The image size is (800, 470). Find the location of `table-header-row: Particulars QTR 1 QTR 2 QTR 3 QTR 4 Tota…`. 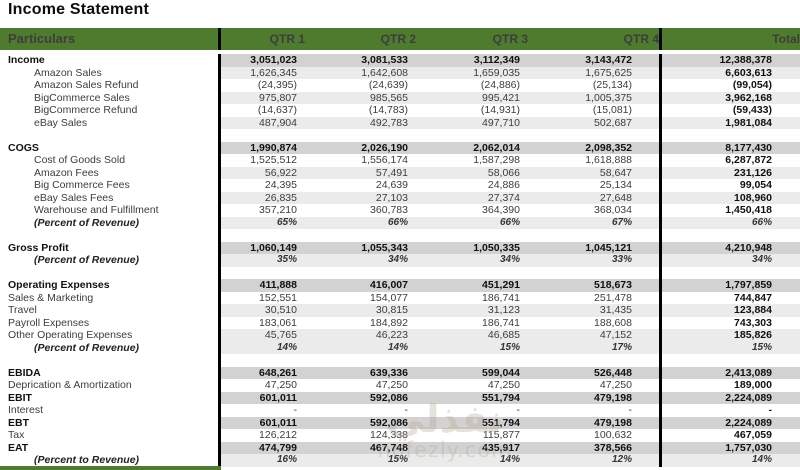

table-header-row: Particulars QTR 1 QTR 2 QTR 3 QTR 4 Tota… is located at coordinates (400, 39).